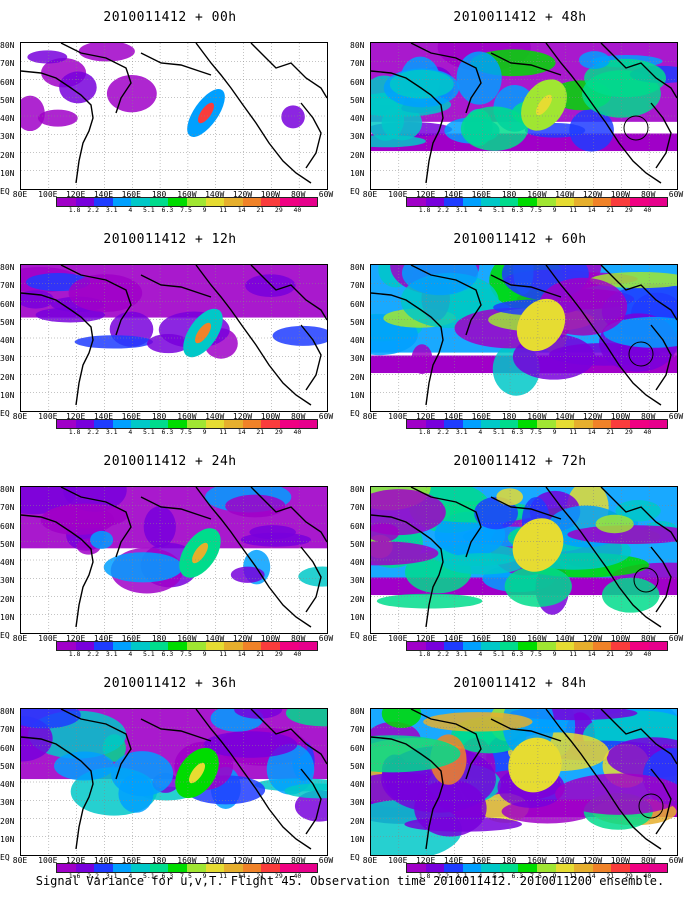 This screenshot has height=900, width=700. Describe the element at coordinates (610, 432) in the screenshot. I see `colorbar-label: 21` at that location.